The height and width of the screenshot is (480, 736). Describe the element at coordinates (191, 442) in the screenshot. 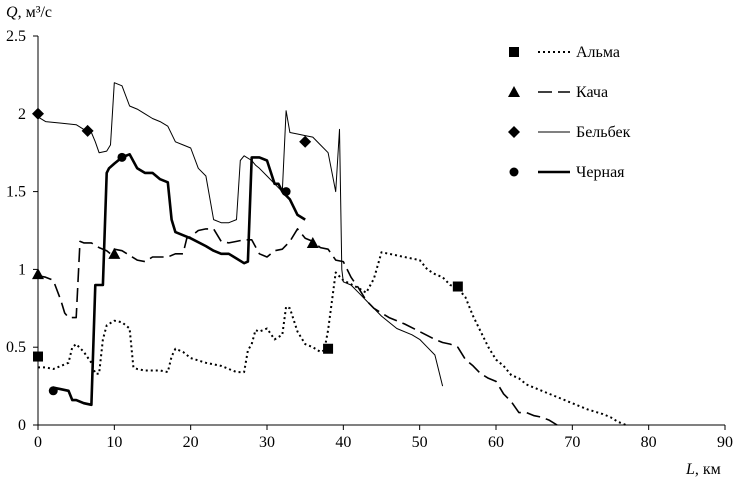

I see `x-tick-label: 20` at that location.